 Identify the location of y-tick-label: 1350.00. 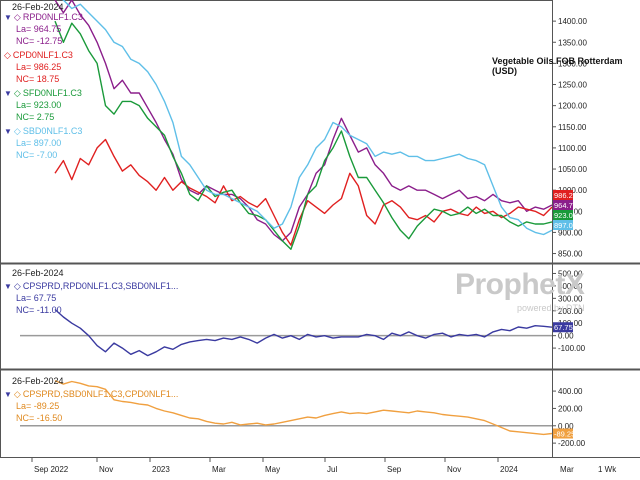
(572, 42).